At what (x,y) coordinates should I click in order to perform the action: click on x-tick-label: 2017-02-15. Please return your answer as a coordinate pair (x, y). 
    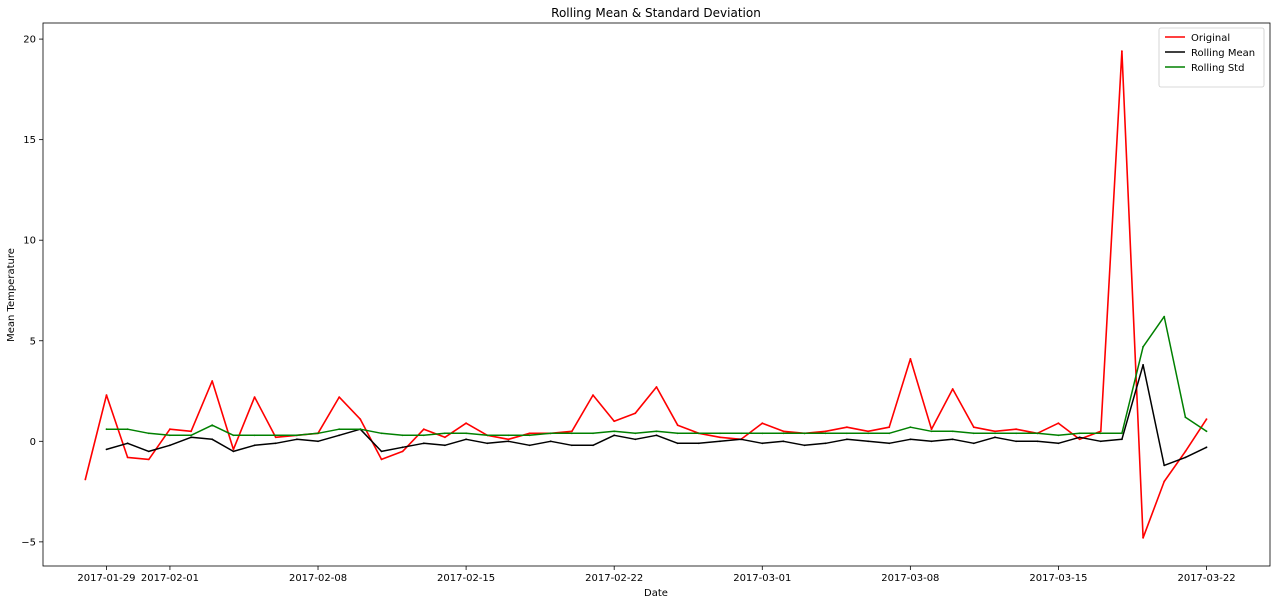
    Looking at the image, I should click on (466, 578).